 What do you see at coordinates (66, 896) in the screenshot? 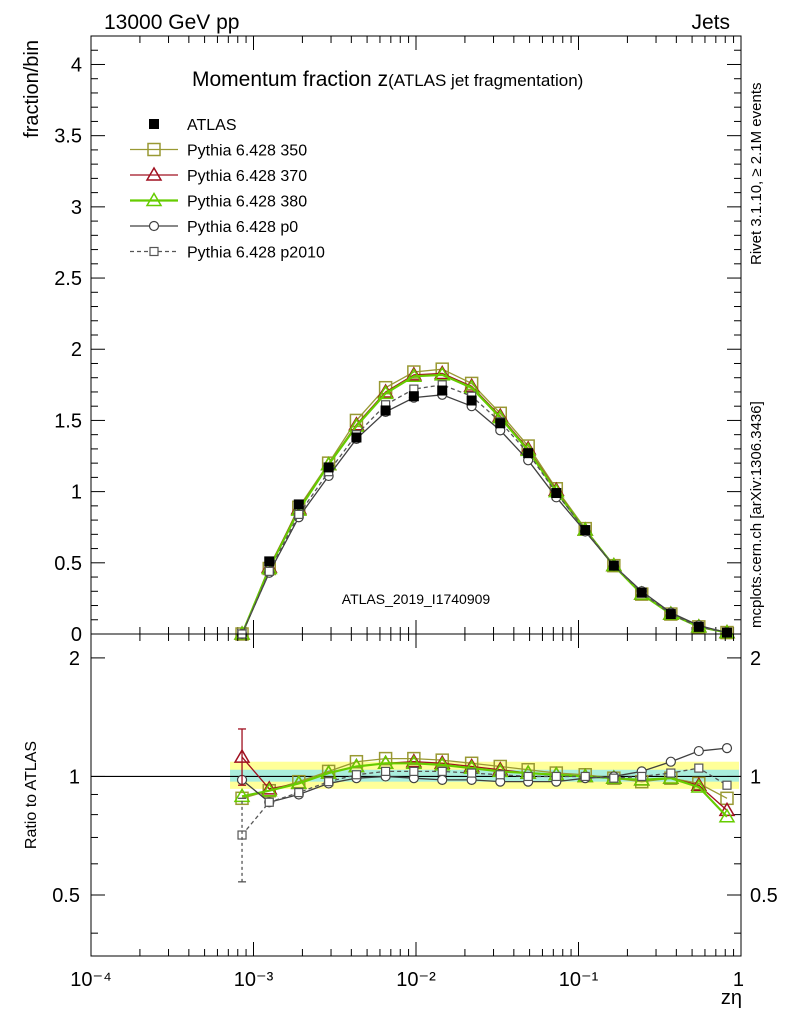
I see `ratio-tick-label: 0.5` at bounding box center [66, 896].